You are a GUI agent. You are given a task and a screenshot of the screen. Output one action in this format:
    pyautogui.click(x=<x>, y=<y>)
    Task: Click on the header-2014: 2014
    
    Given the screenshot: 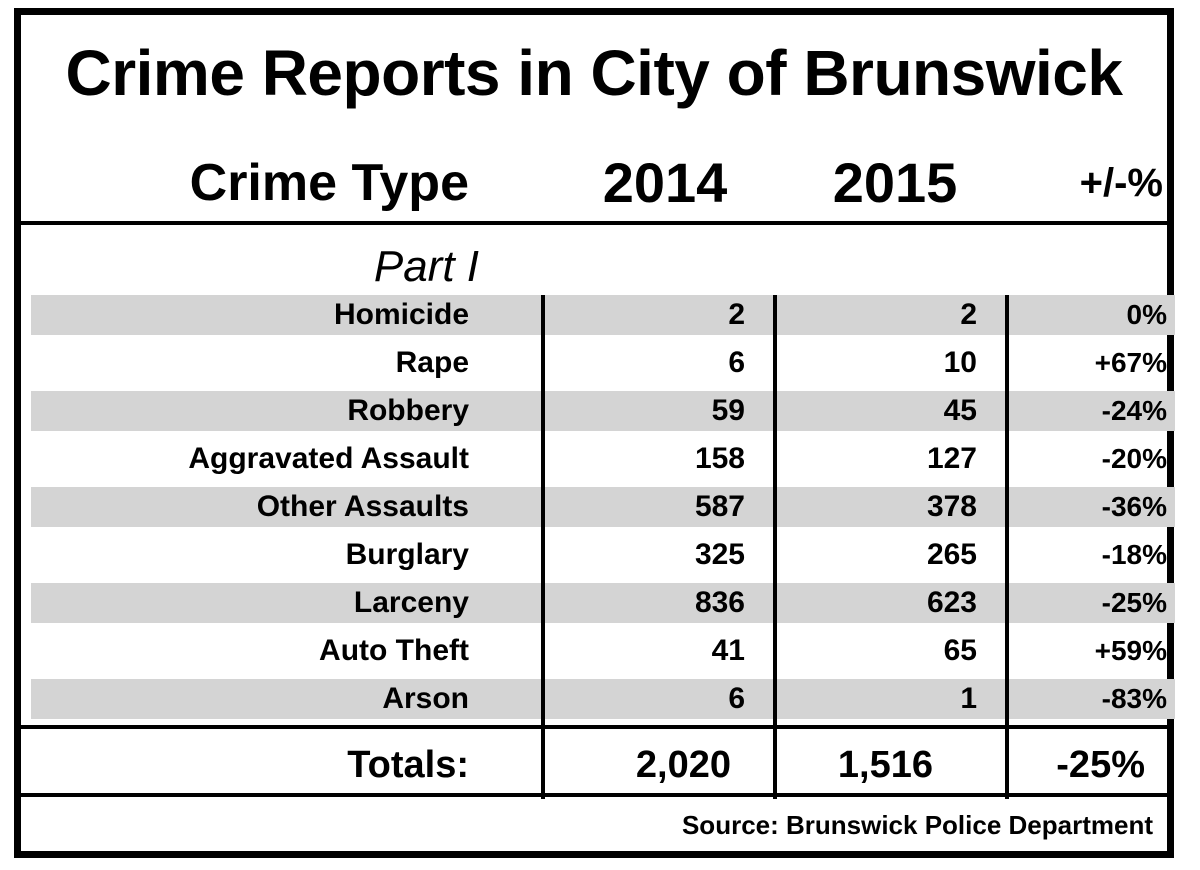 What is the action you would take?
    pyautogui.click(x=665, y=182)
    